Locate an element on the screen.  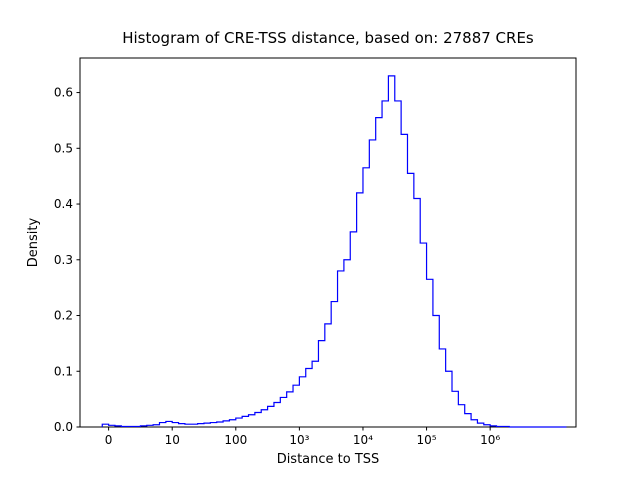
y-tick-label: 0.6 is located at coordinates (63, 93).